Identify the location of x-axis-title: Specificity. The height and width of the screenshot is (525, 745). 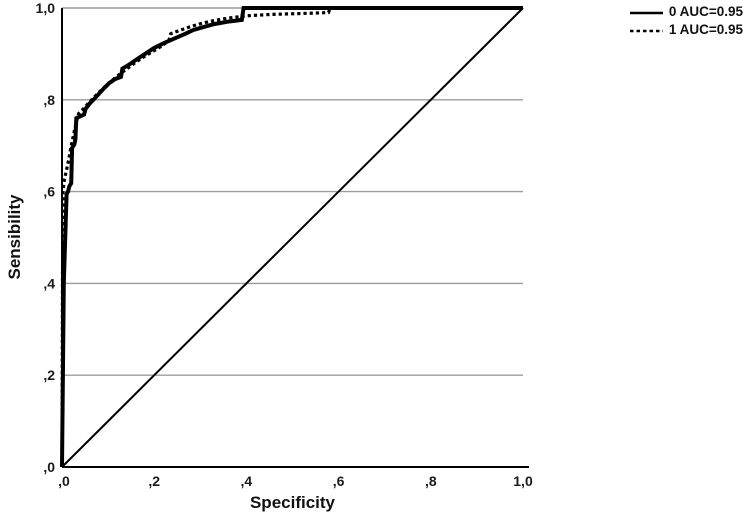
(292, 502).